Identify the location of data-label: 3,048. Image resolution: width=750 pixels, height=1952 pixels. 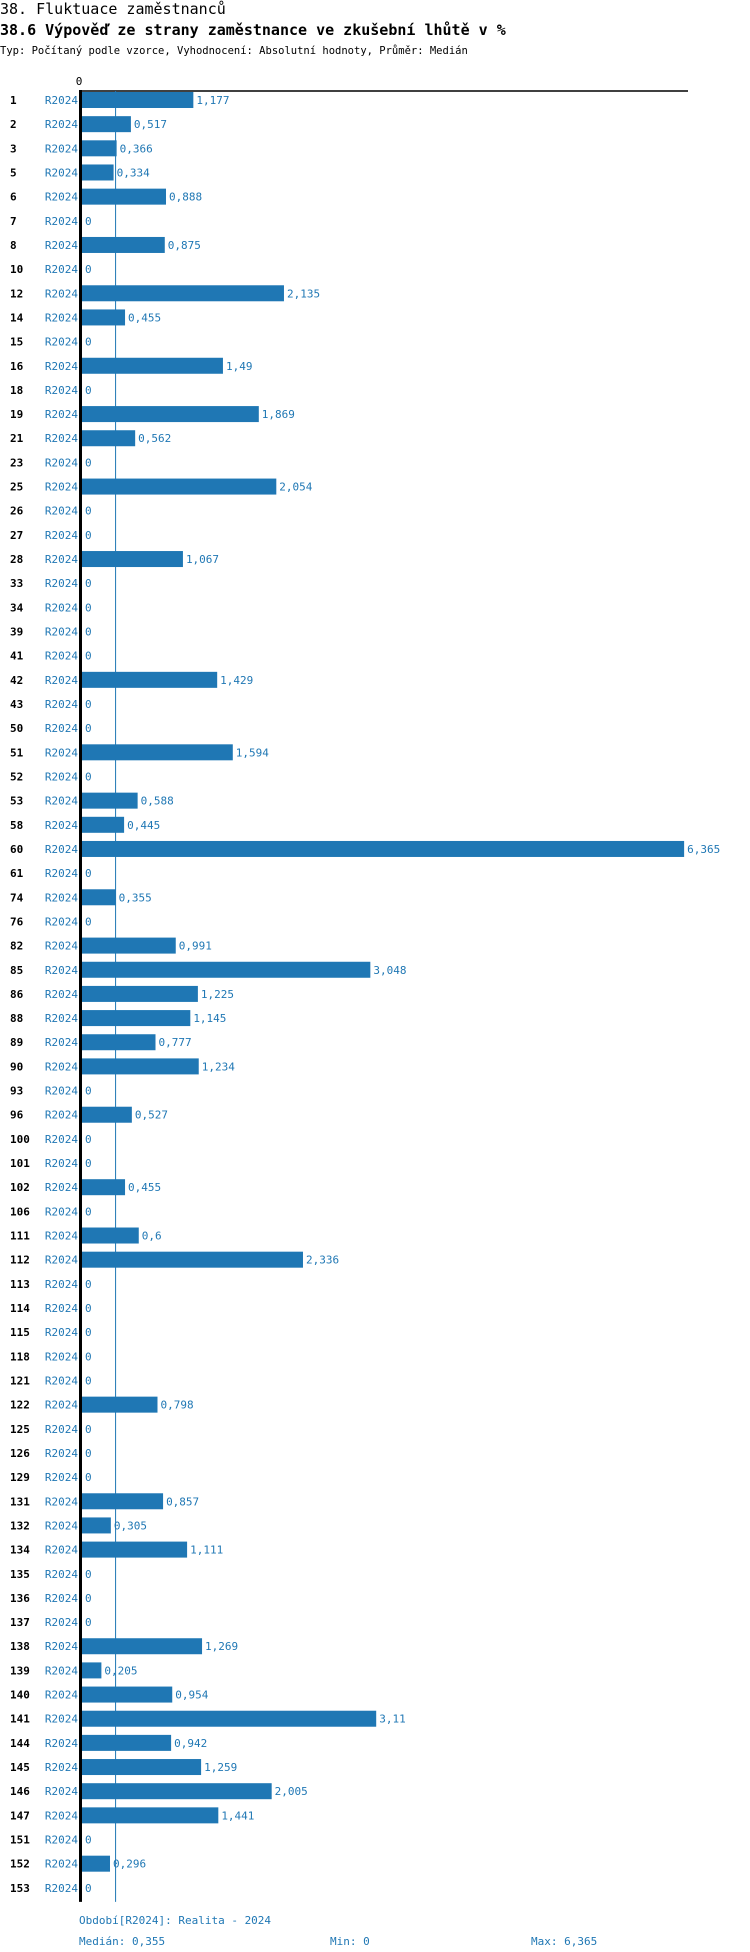
(389, 970).